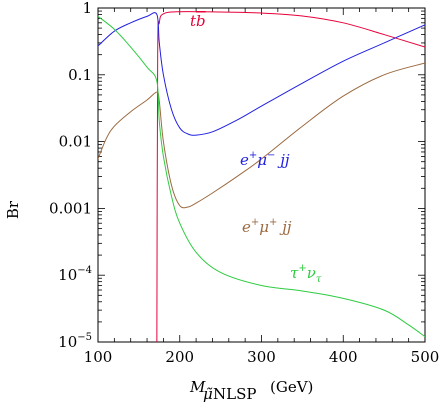  What do you see at coordinates (291, 387) in the screenshot?
I see `x-axis-label-unit: (GeV)` at bounding box center [291, 387].